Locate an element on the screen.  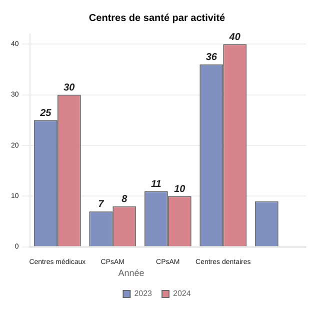
legend-label: 2024 is located at coordinates (182, 293).